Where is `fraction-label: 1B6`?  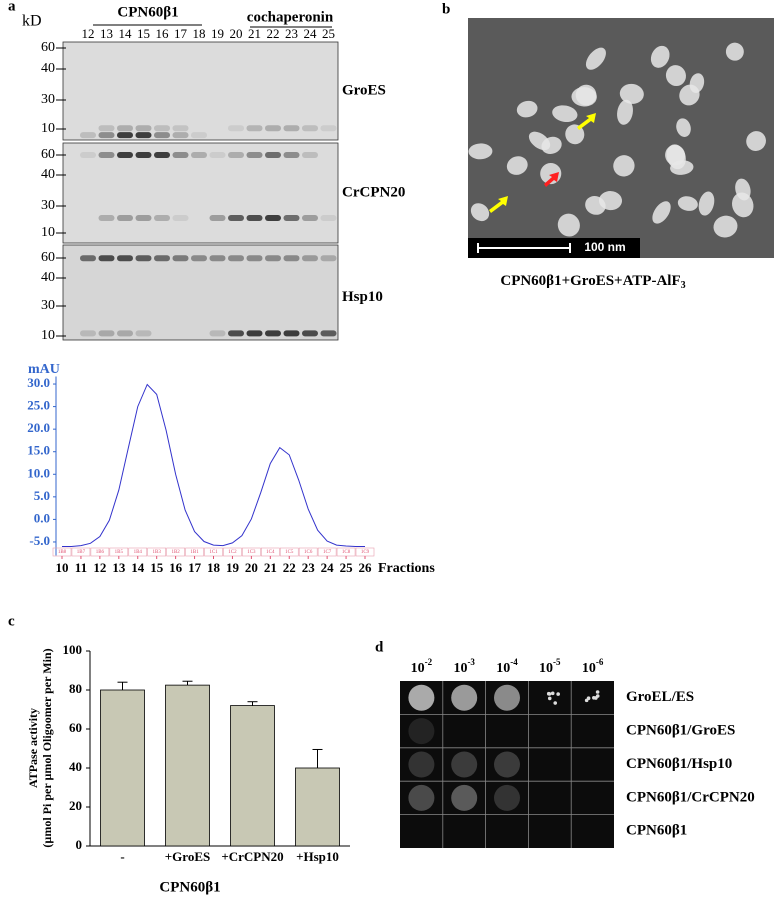 fraction-label: 1B6 is located at coordinates (100, 552).